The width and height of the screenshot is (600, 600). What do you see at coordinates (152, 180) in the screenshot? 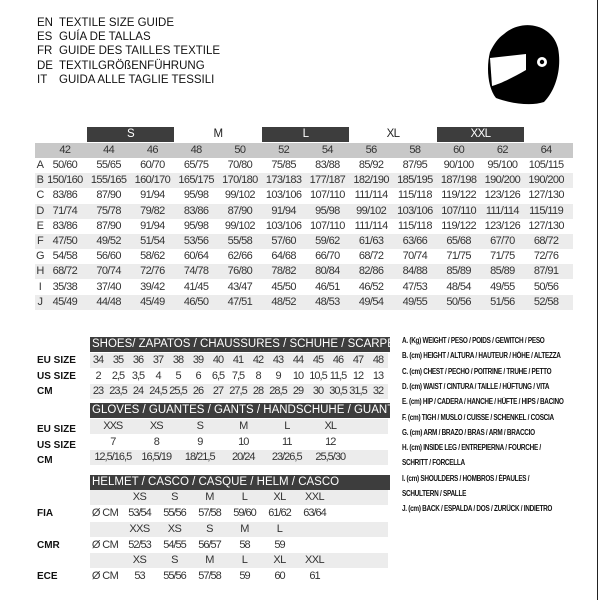
I see `table-cell: 160/170` at bounding box center [152, 180].